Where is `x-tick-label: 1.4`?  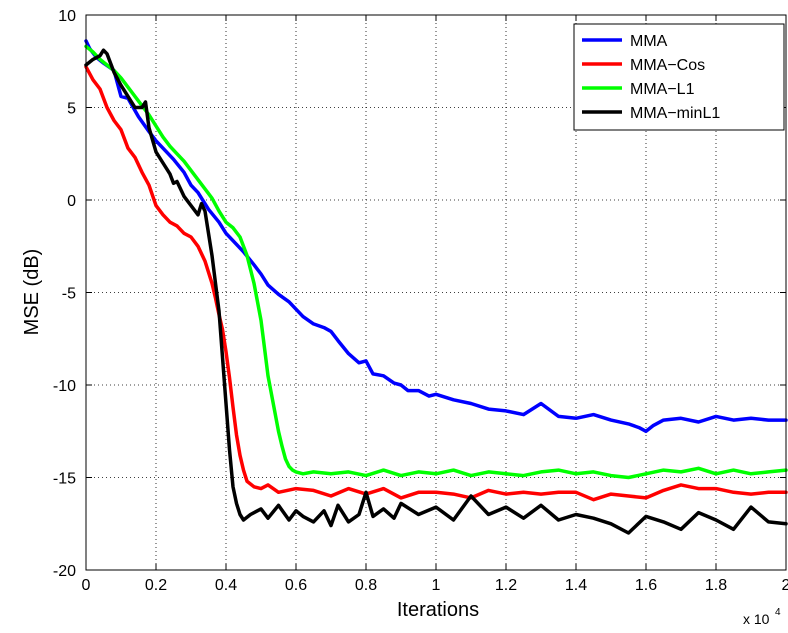 x-tick-label: 1.4 is located at coordinates (576, 585).